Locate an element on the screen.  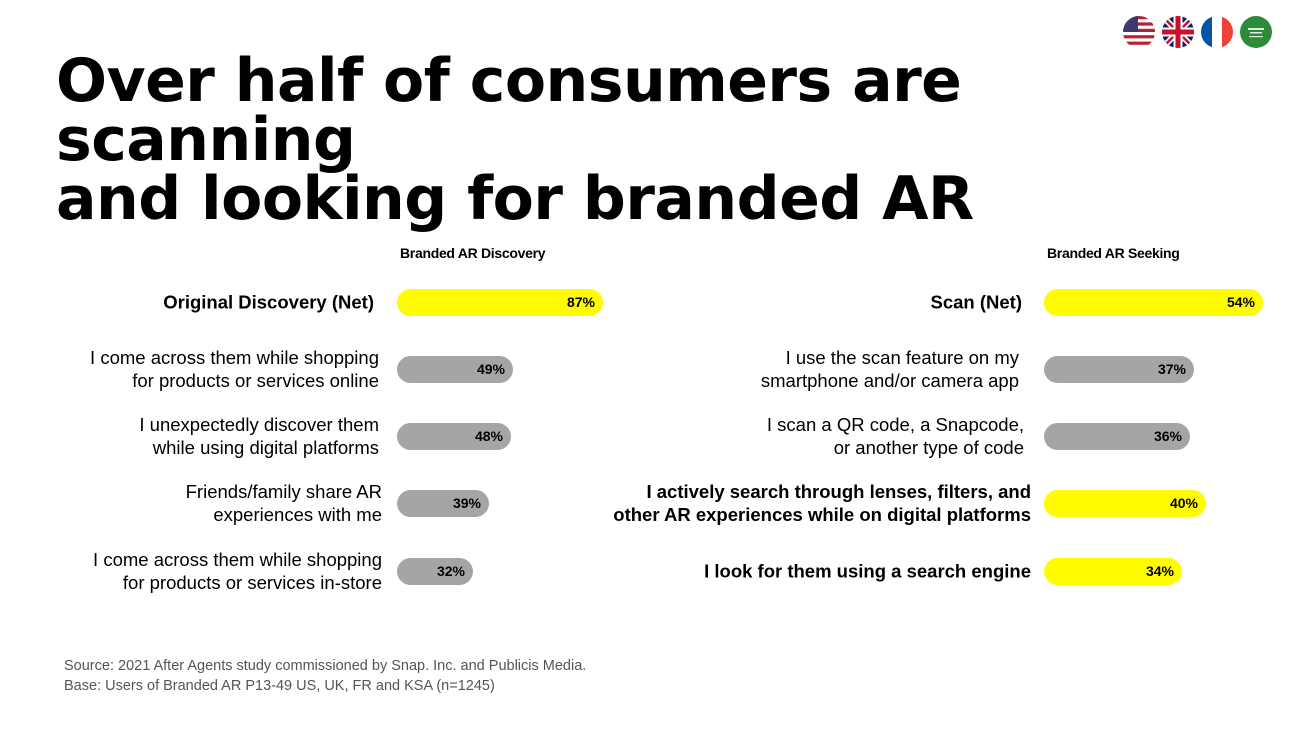
discovery-category-label-line: for products or services in-store is located at coordinates (252, 582).